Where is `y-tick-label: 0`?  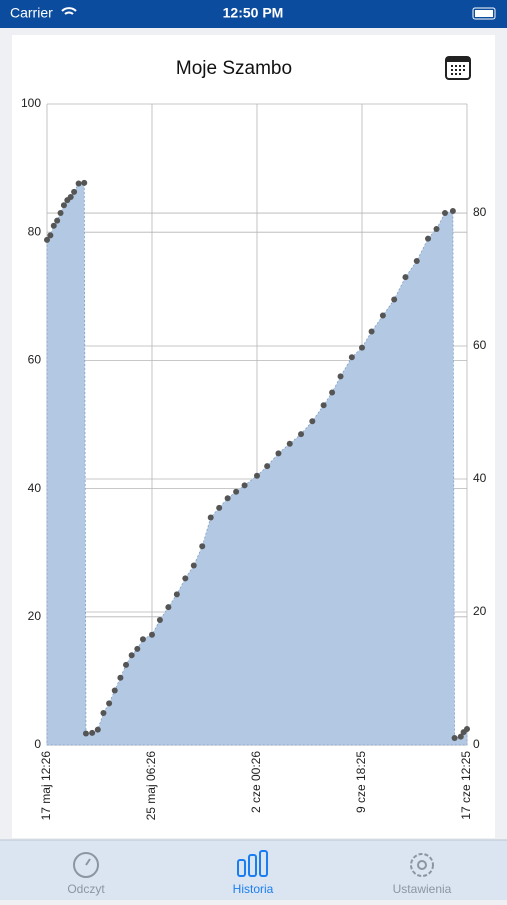 y-tick-label: 0 is located at coordinates (37, 744).